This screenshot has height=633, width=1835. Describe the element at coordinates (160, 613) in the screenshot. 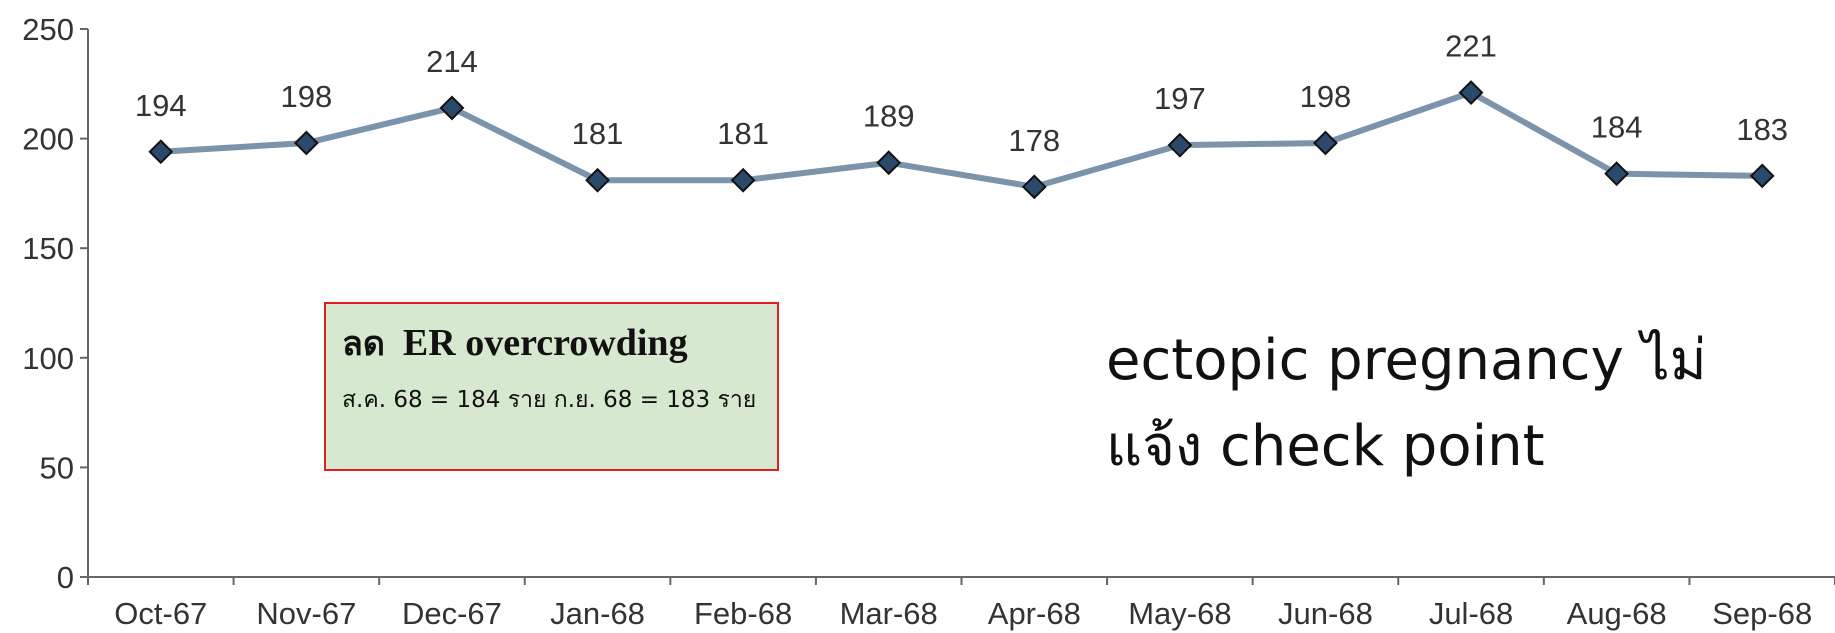

I see `x-tick-label: Oct-67` at that location.